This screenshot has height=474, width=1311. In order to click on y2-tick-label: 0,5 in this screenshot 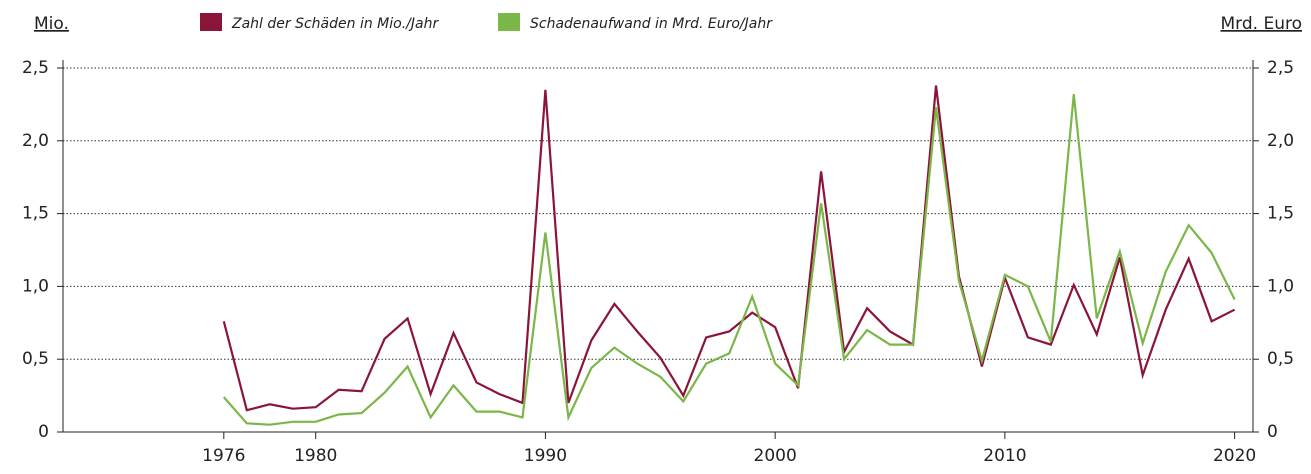, I will do `click(1280, 359)`.